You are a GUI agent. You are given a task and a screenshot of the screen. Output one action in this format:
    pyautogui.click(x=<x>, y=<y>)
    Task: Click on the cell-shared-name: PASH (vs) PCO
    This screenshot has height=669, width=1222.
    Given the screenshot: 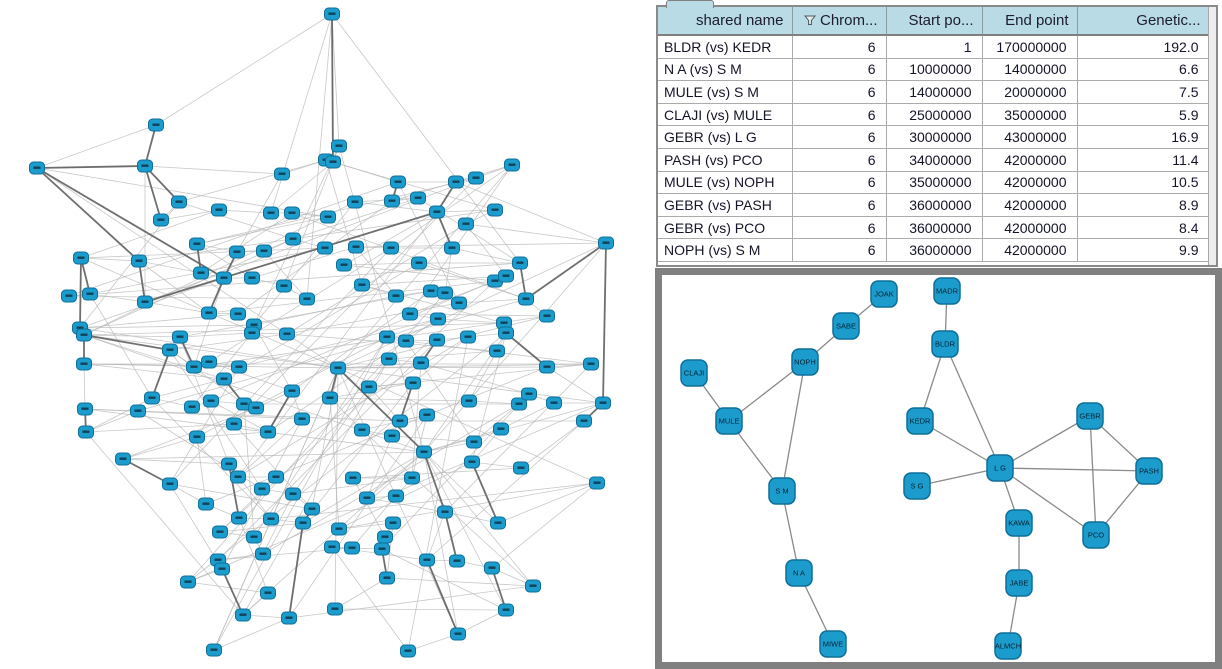 What is the action you would take?
    pyautogui.click(x=725, y=160)
    